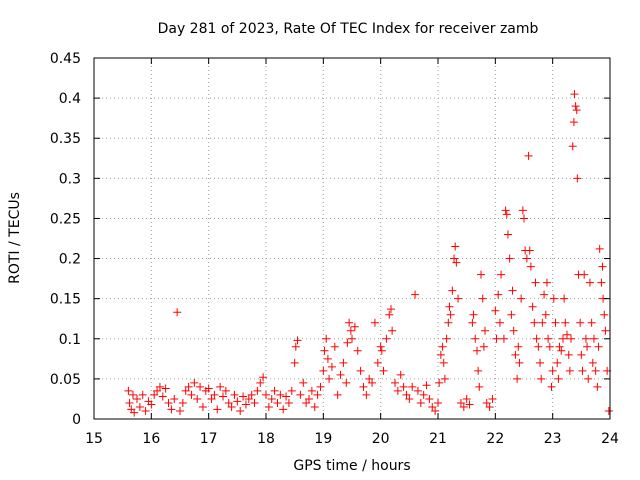 This screenshot has width=640, height=480. Describe the element at coordinates (65, 300) in the screenshot. I see `y-tick-label: 0.15` at that location.